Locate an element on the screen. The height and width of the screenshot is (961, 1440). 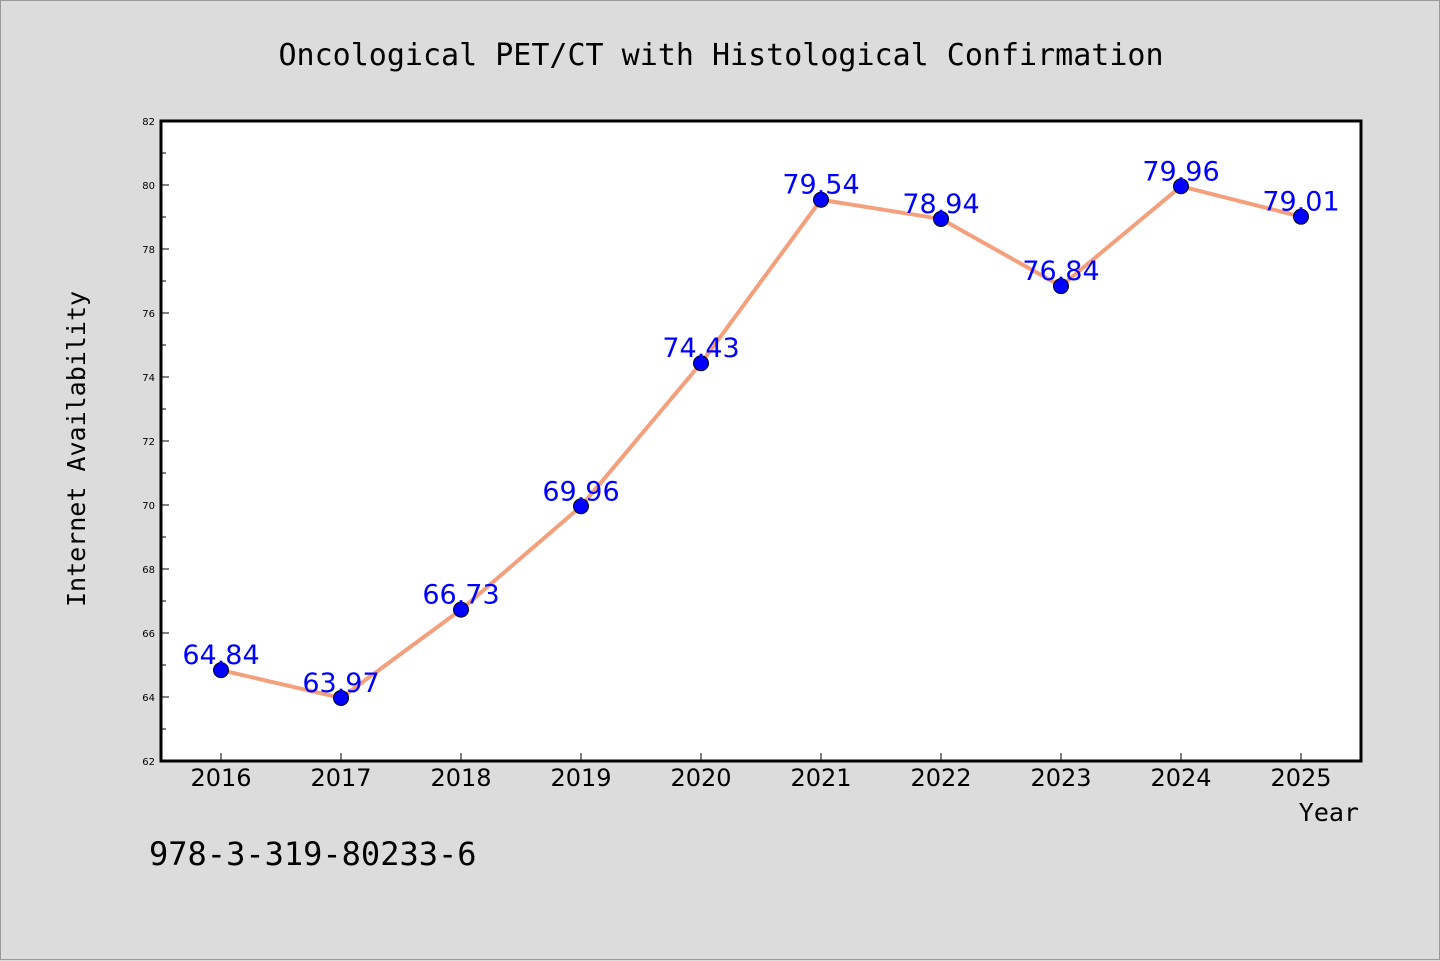
y-tick-label: 62 is located at coordinates (148, 762).